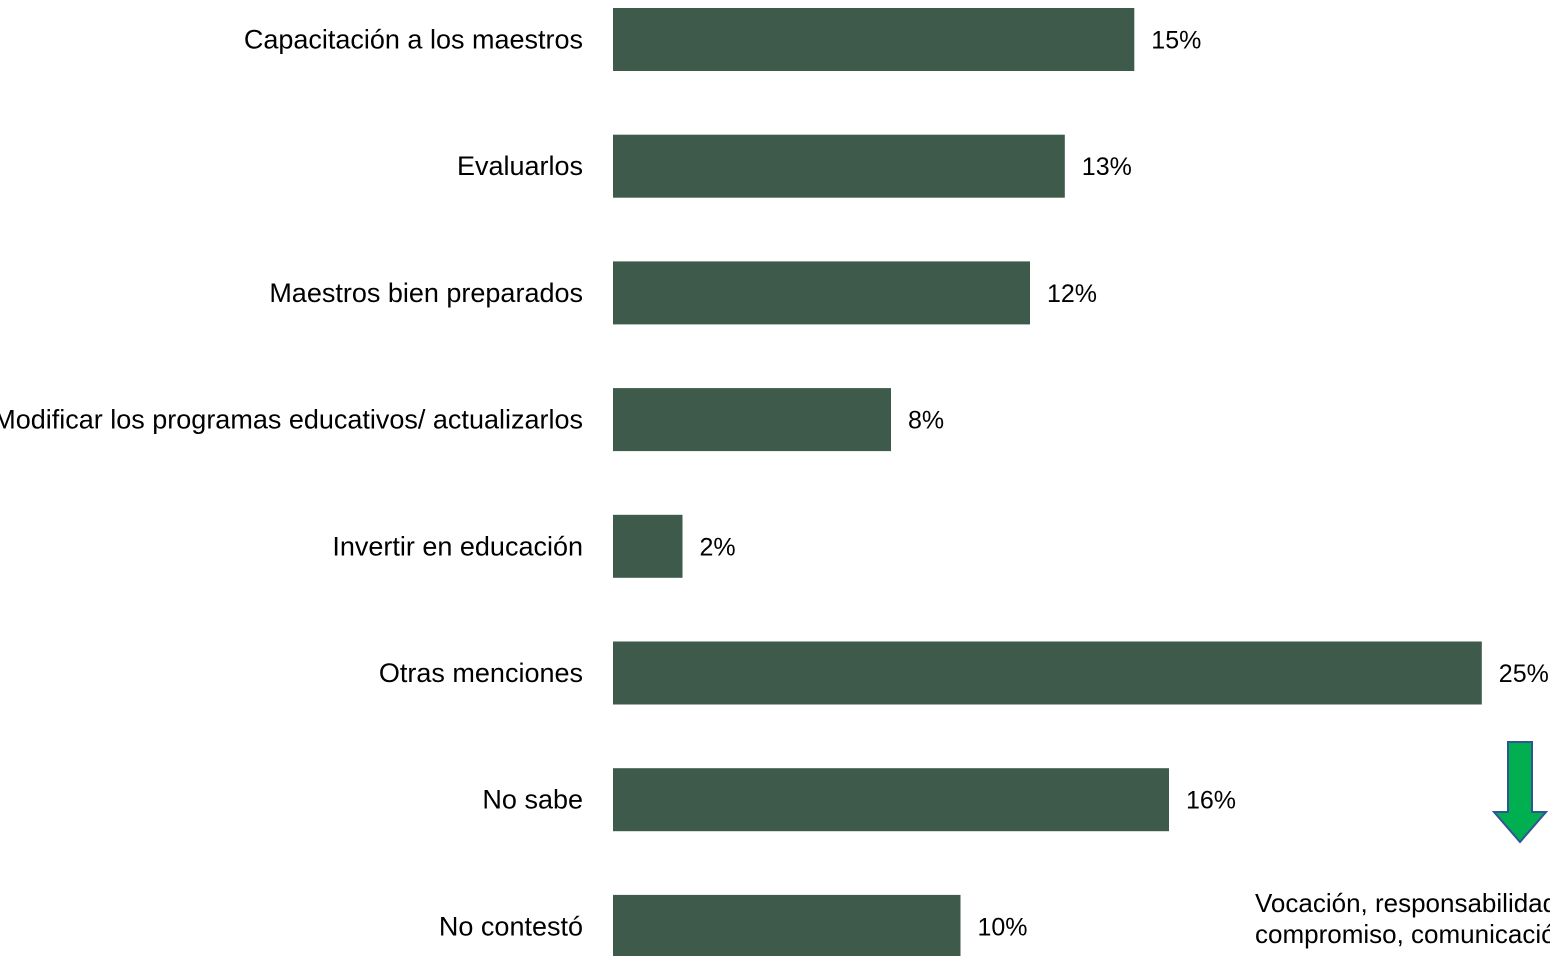 The image size is (1550, 956). What do you see at coordinates (1524, 674) in the screenshot?
I see `value-label-otras-menciones: 25%` at bounding box center [1524, 674].